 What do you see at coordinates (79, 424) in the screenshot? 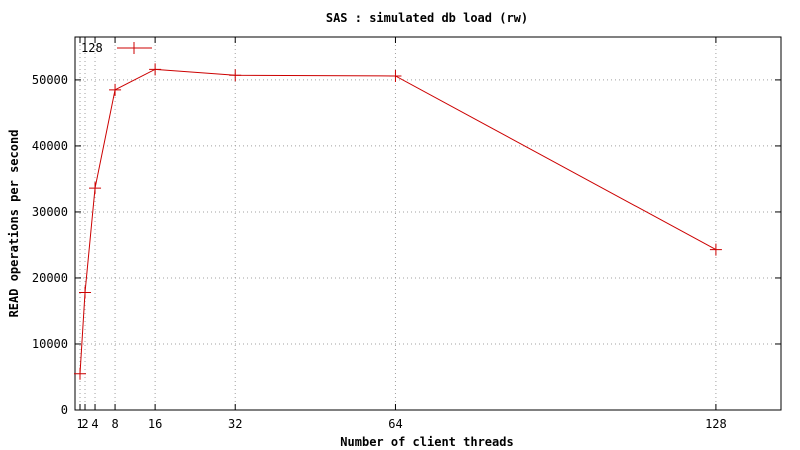
I see `x-tick-label: 1` at bounding box center [79, 424].